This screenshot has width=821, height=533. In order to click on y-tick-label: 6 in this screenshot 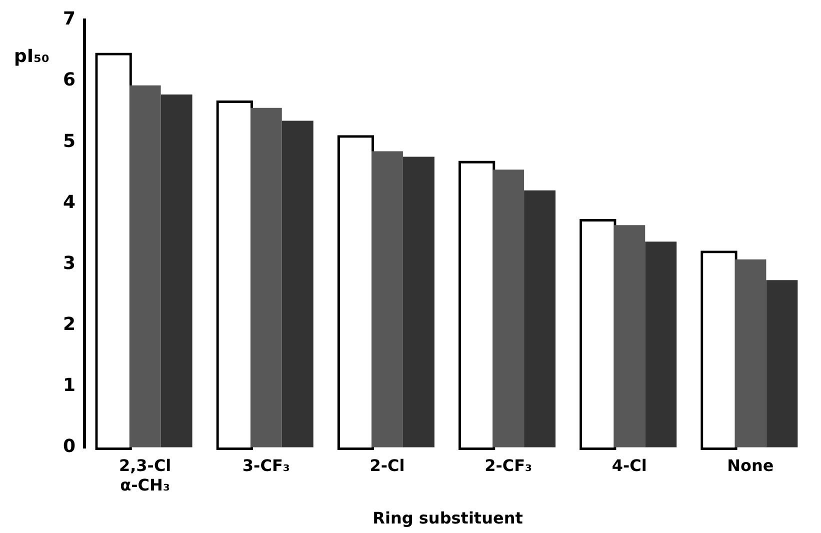, I will do `click(69, 80)`.